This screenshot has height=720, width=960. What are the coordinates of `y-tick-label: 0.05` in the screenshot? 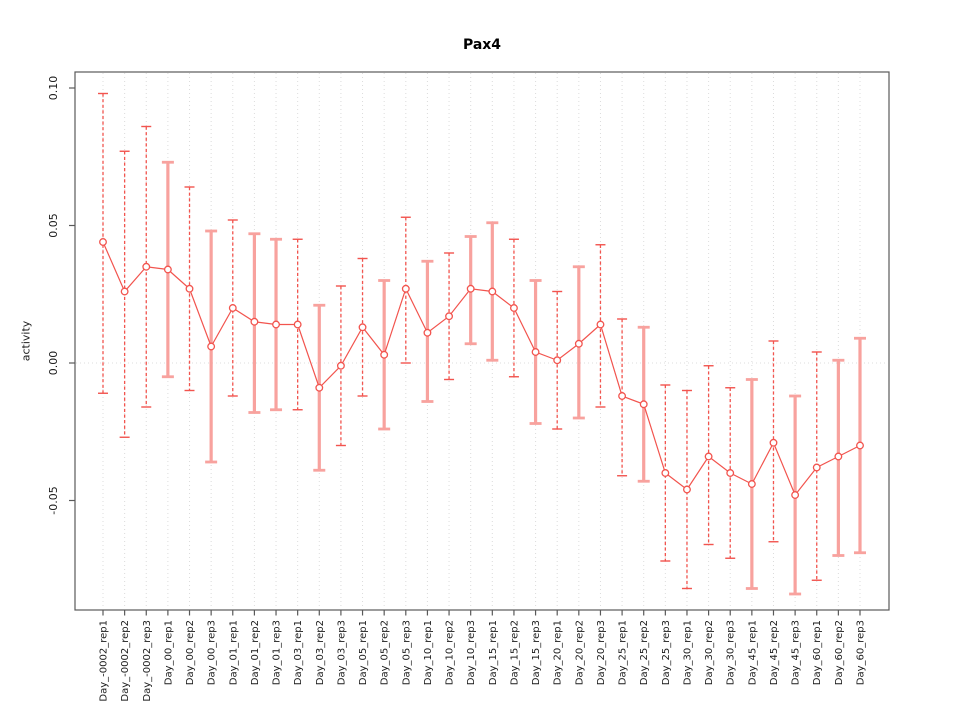 It's located at (53, 225).